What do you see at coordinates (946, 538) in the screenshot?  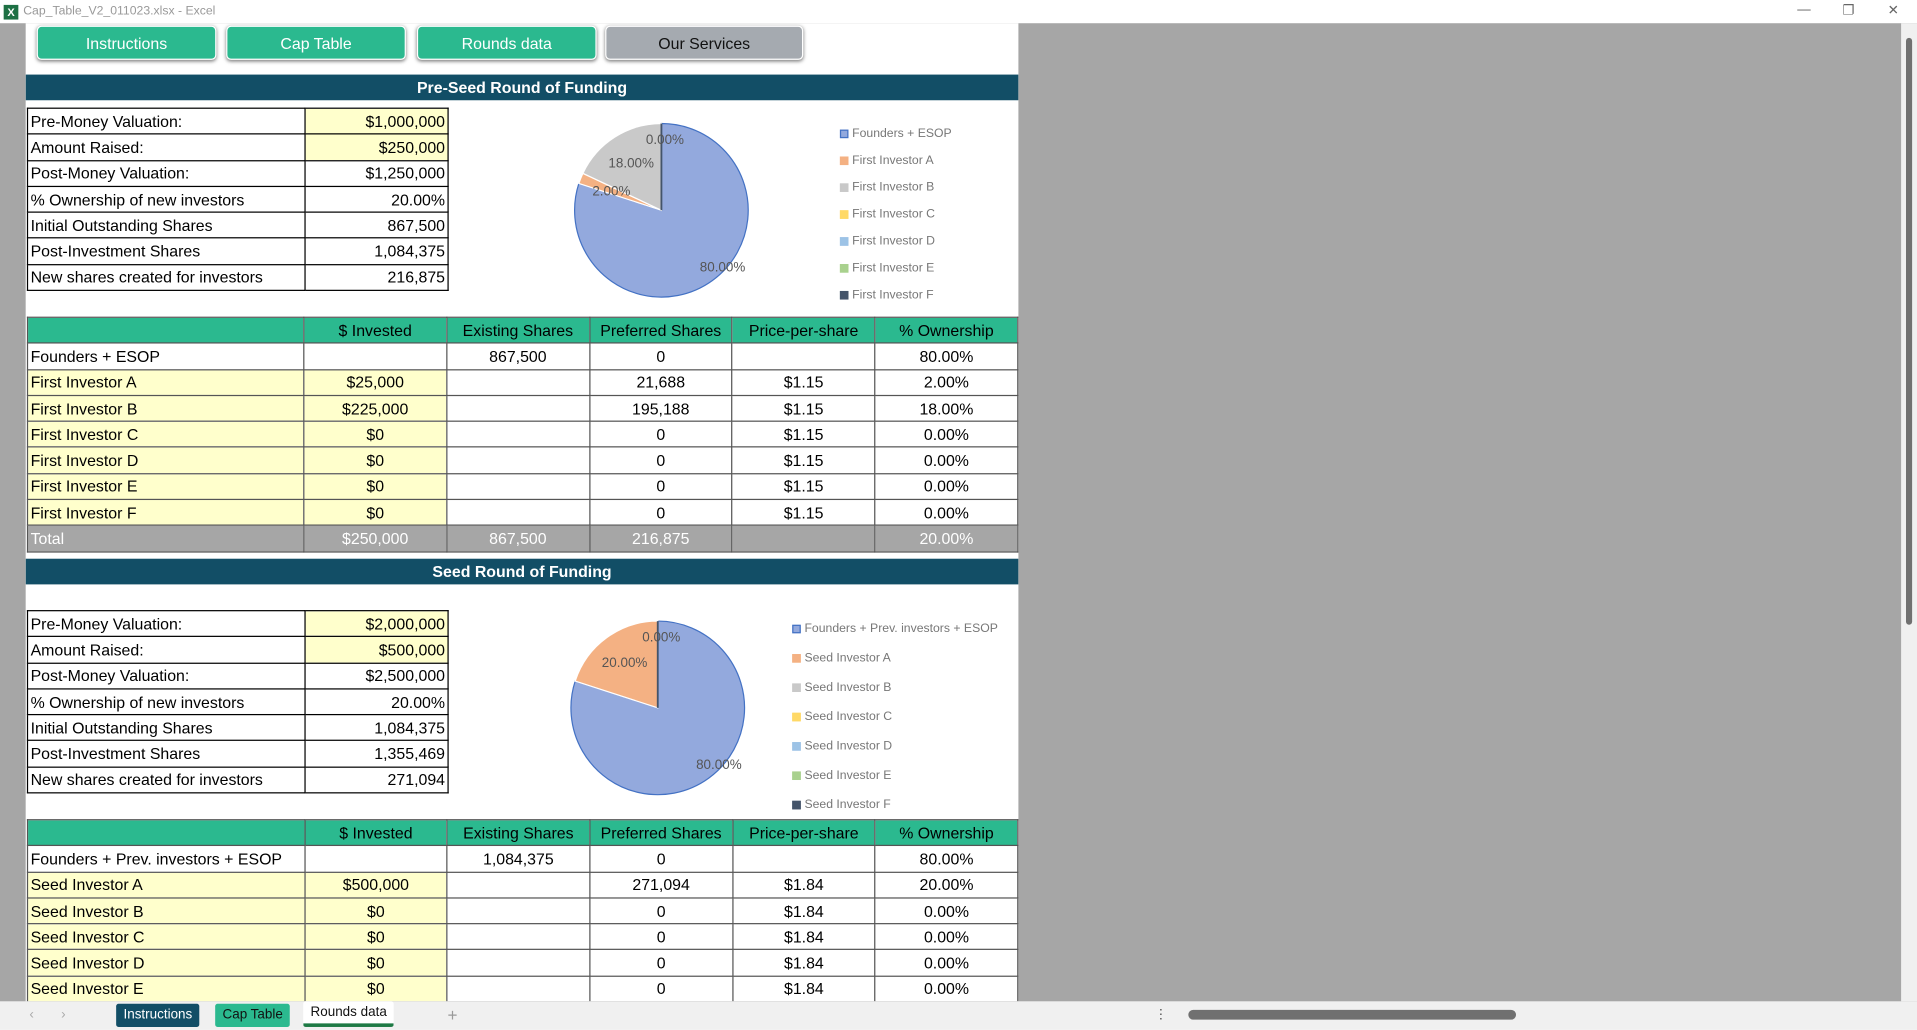 I see `total-row-cell: 20.00%` at bounding box center [946, 538].